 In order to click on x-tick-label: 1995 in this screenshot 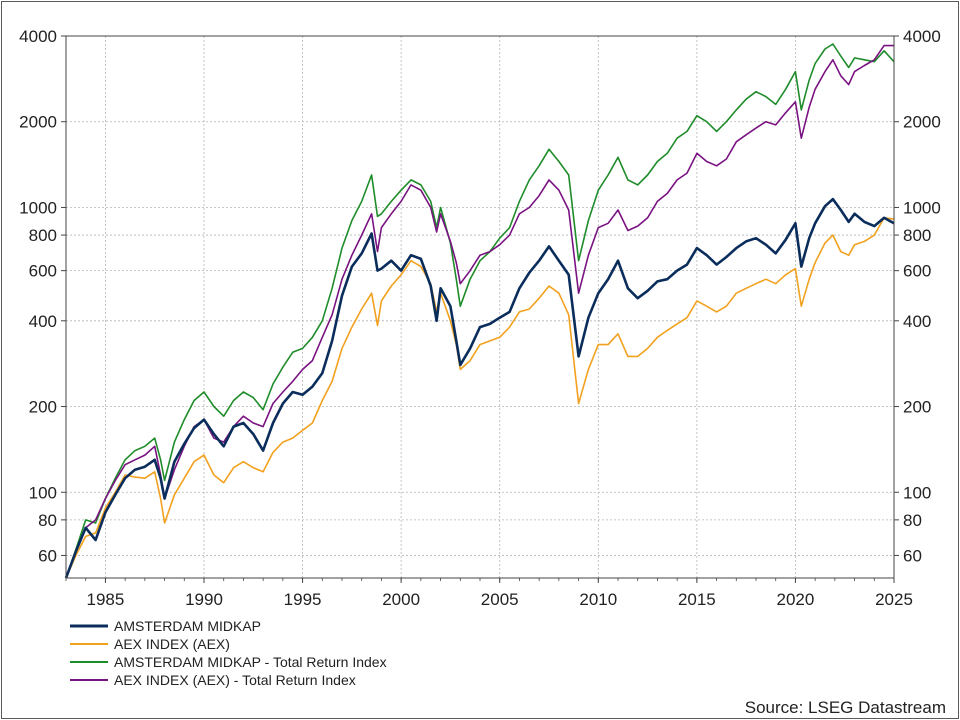, I will do `click(303, 599)`.